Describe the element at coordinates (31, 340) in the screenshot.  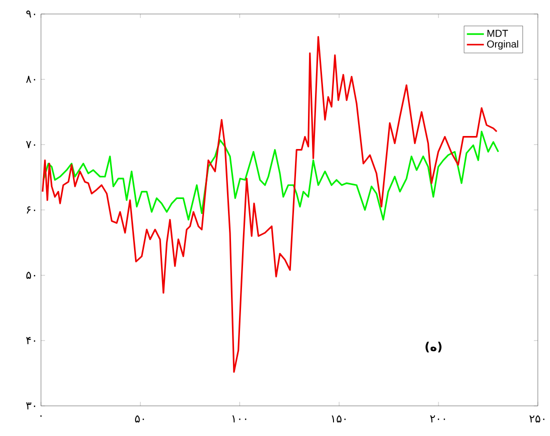
I see `y-tick-label: ۴۰` at that location.